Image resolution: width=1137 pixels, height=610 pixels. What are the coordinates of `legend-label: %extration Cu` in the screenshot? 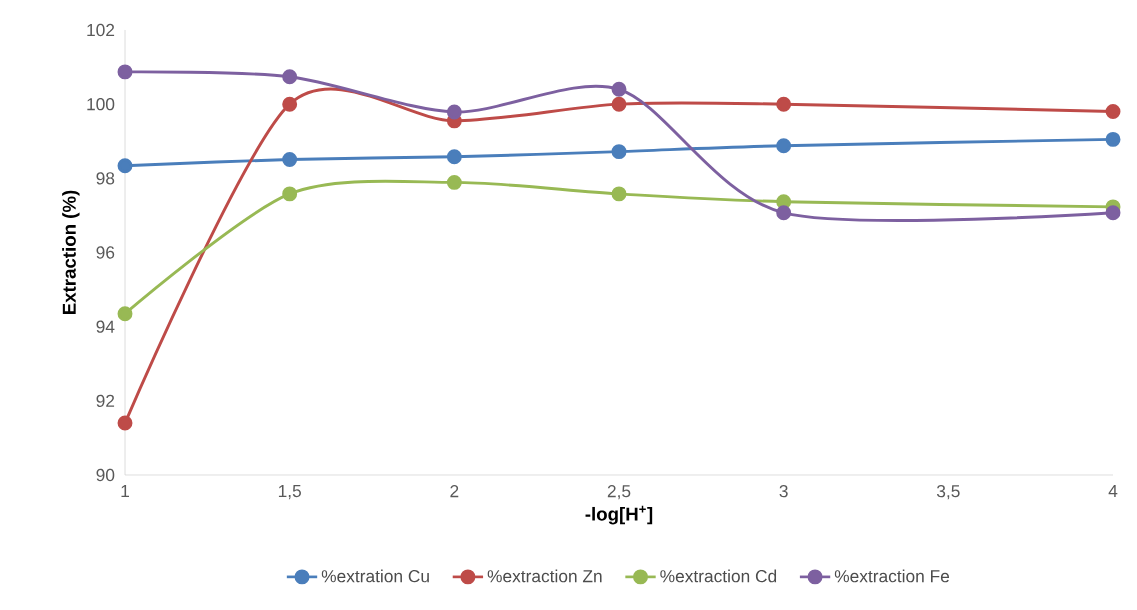 It's located at (375, 576).